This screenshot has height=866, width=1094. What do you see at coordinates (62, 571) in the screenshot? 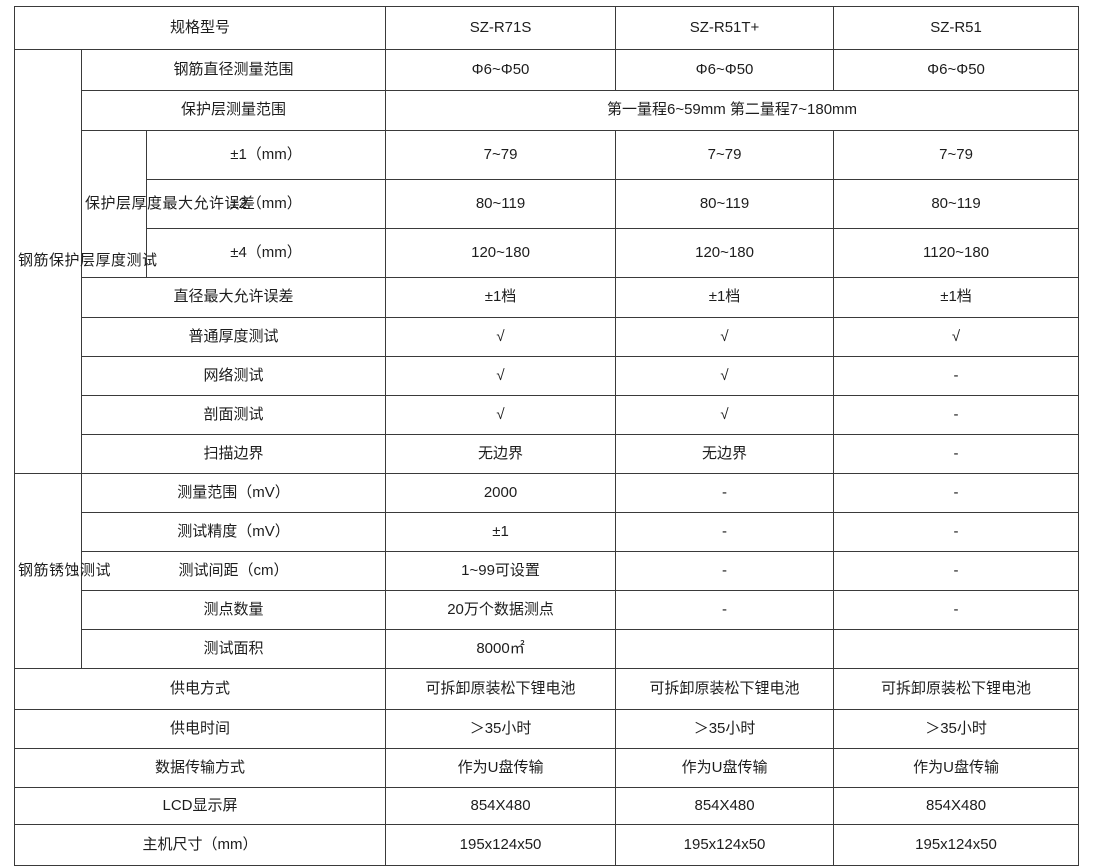
I see `group-header-corrosion: 钢筋锈蚀测试` at bounding box center [62, 571].